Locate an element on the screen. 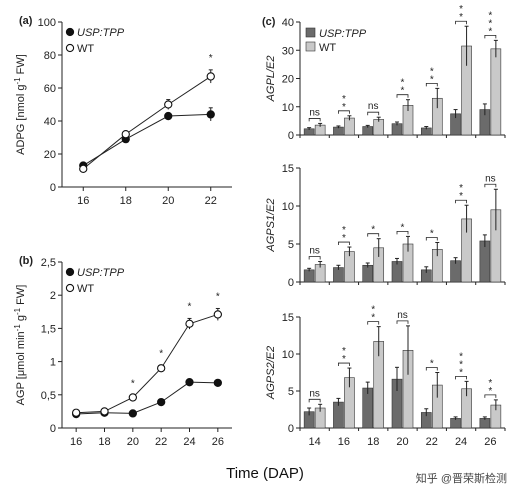 This screenshot has height=501, width=512. y-axis-label: ADPG [nmol g-1 FW] is located at coordinates (20, 104).